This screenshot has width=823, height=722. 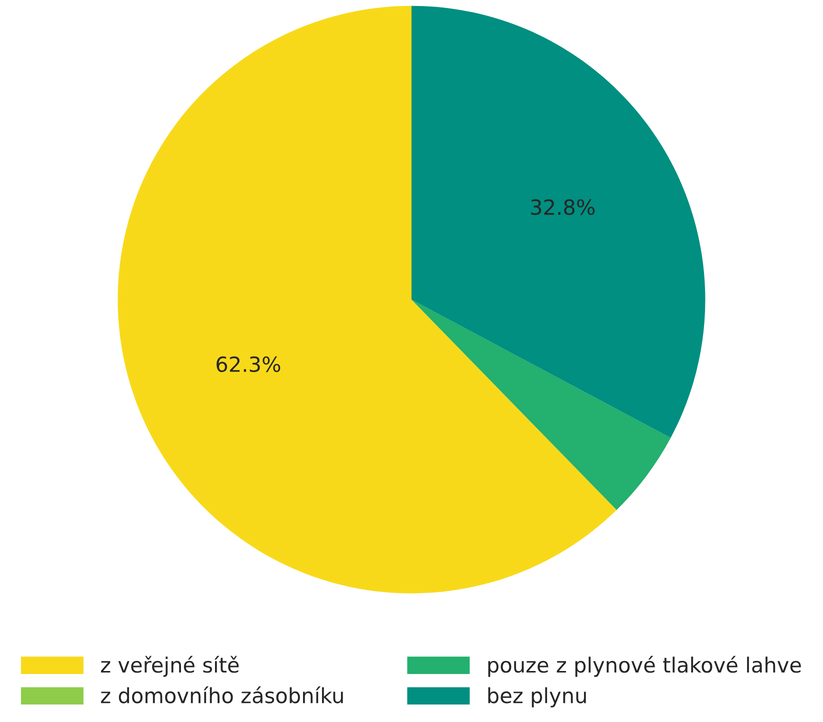 What do you see at coordinates (248, 364) in the screenshot?
I see `data-label: 62.3%` at bounding box center [248, 364].